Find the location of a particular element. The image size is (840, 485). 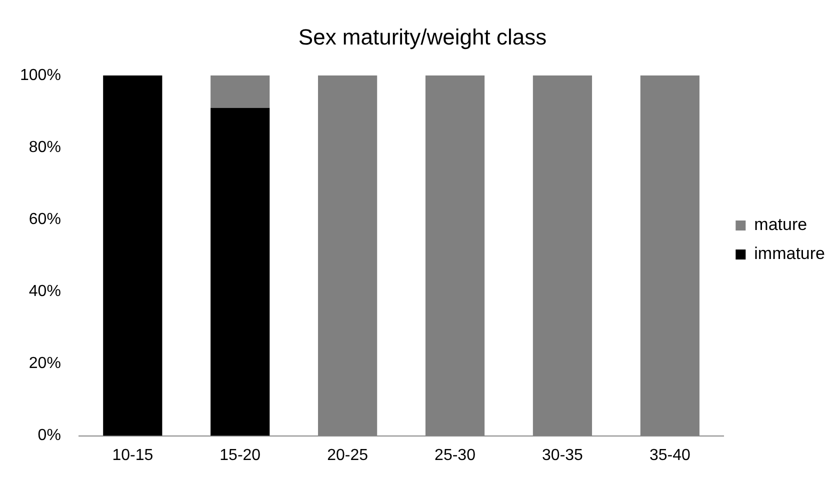

x-tick-label: 25-30 is located at coordinates (455, 455).